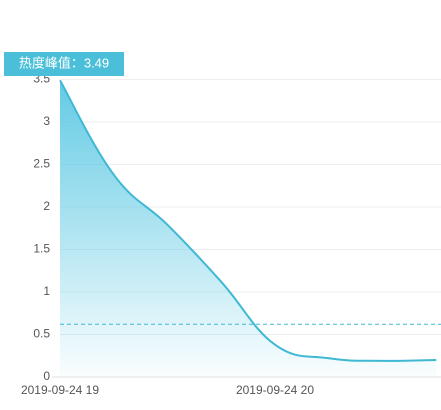 This screenshot has height=410, width=441. What do you see at coordinates (46, 206) in the screenshot?
I see `y-tick-label: 2` at bounding box center [46, 206].